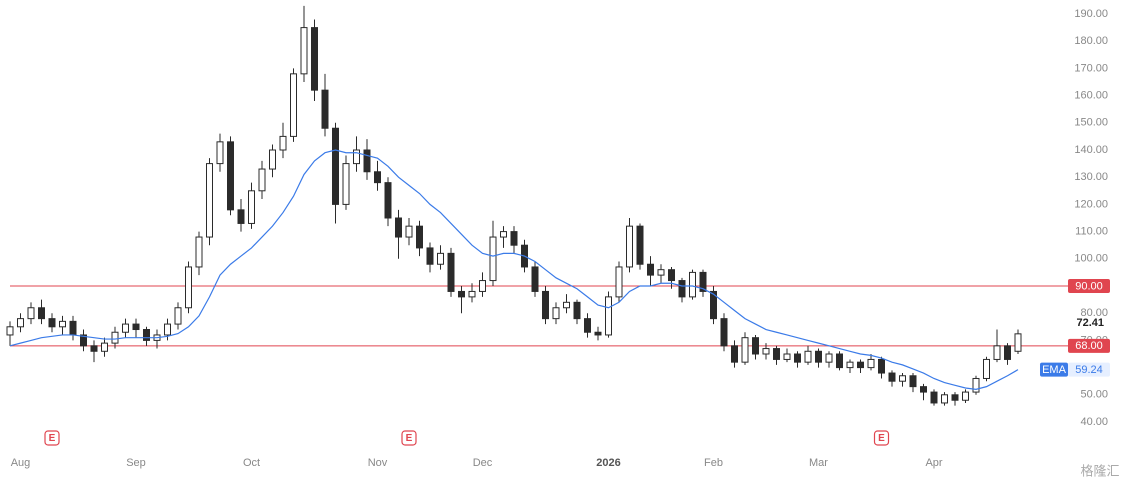 The width and height of the screenshot is (1129, 489). What do you see at coordinates (1090, 323) in the screenshot?
I see `last-price: 72.41` at bounding box center [1090, 323].